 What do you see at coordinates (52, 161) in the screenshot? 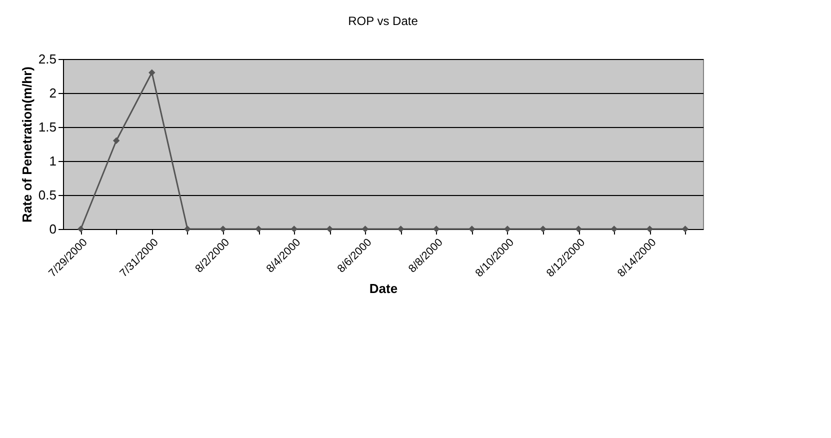
I see `y-tick-label: 1` at bounding box center [52, 161].